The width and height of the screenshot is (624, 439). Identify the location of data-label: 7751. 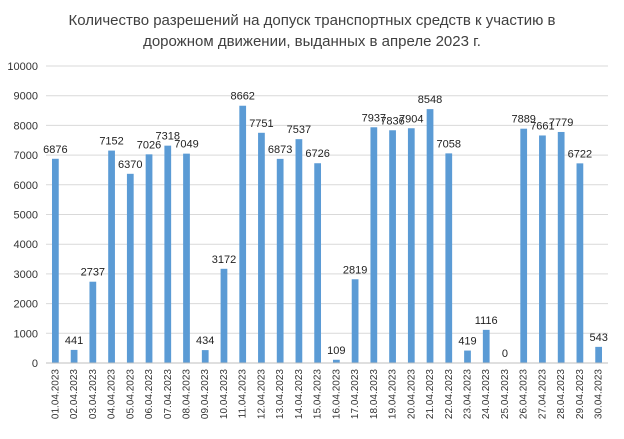
(261, 124).